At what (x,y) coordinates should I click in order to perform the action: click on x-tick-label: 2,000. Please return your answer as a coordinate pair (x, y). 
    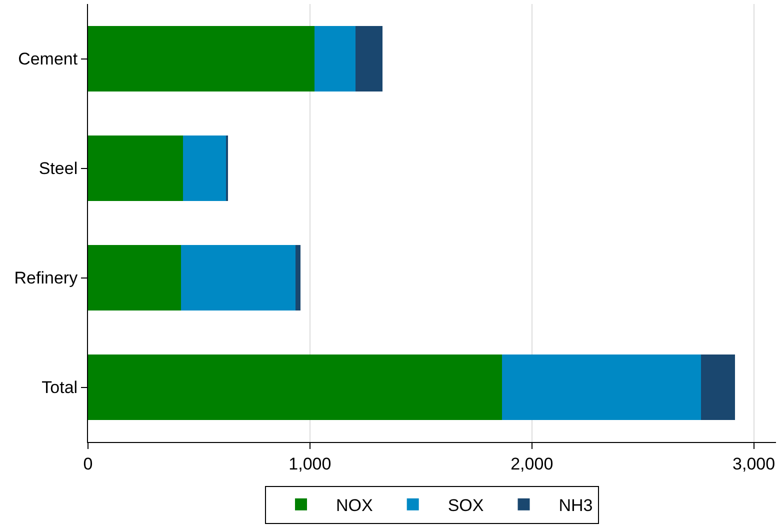
    Looking at the image, I should click on (532, 464).